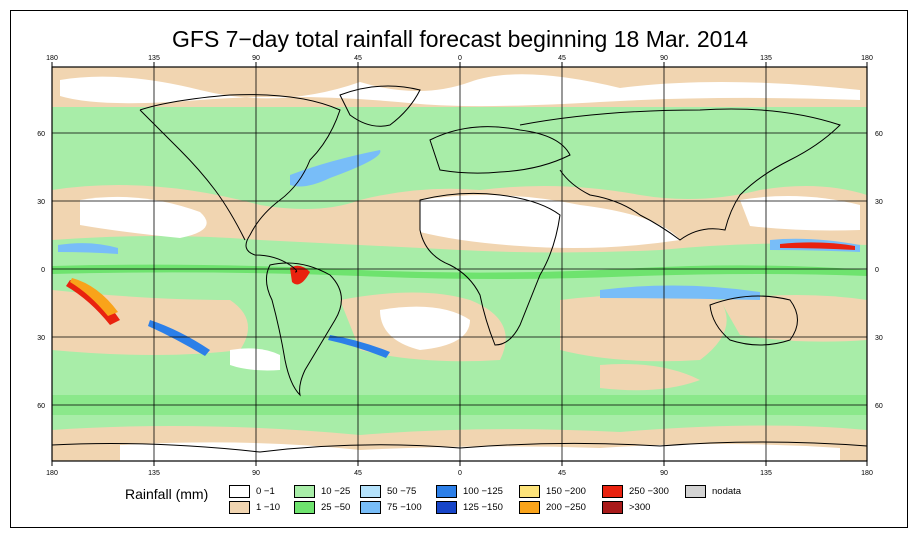  What do you see at coordinates (336, 507) in the screenshot?
I see `legend-label: 25 −50` at bounding box center [336, 507].